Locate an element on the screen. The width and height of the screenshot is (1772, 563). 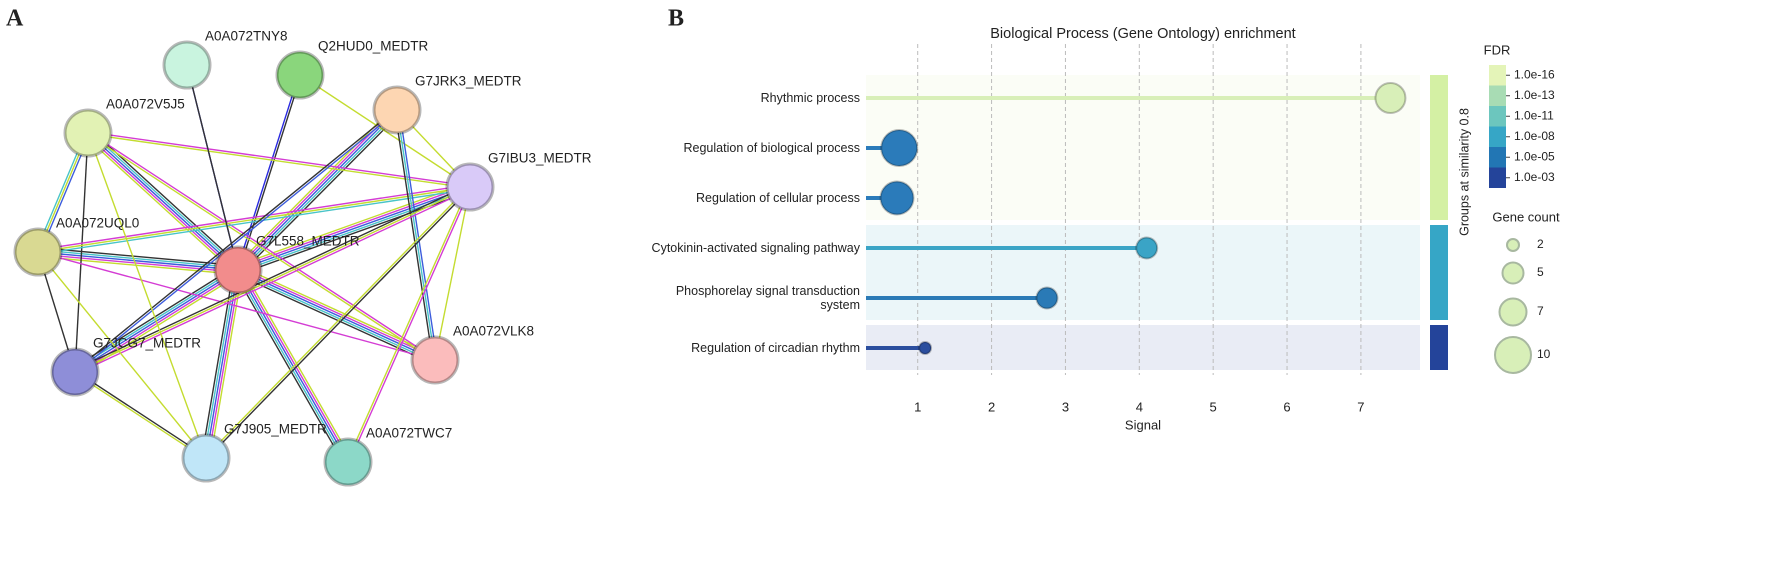
node-label: A0A072UQL0 is located at coordinates (97, 223).